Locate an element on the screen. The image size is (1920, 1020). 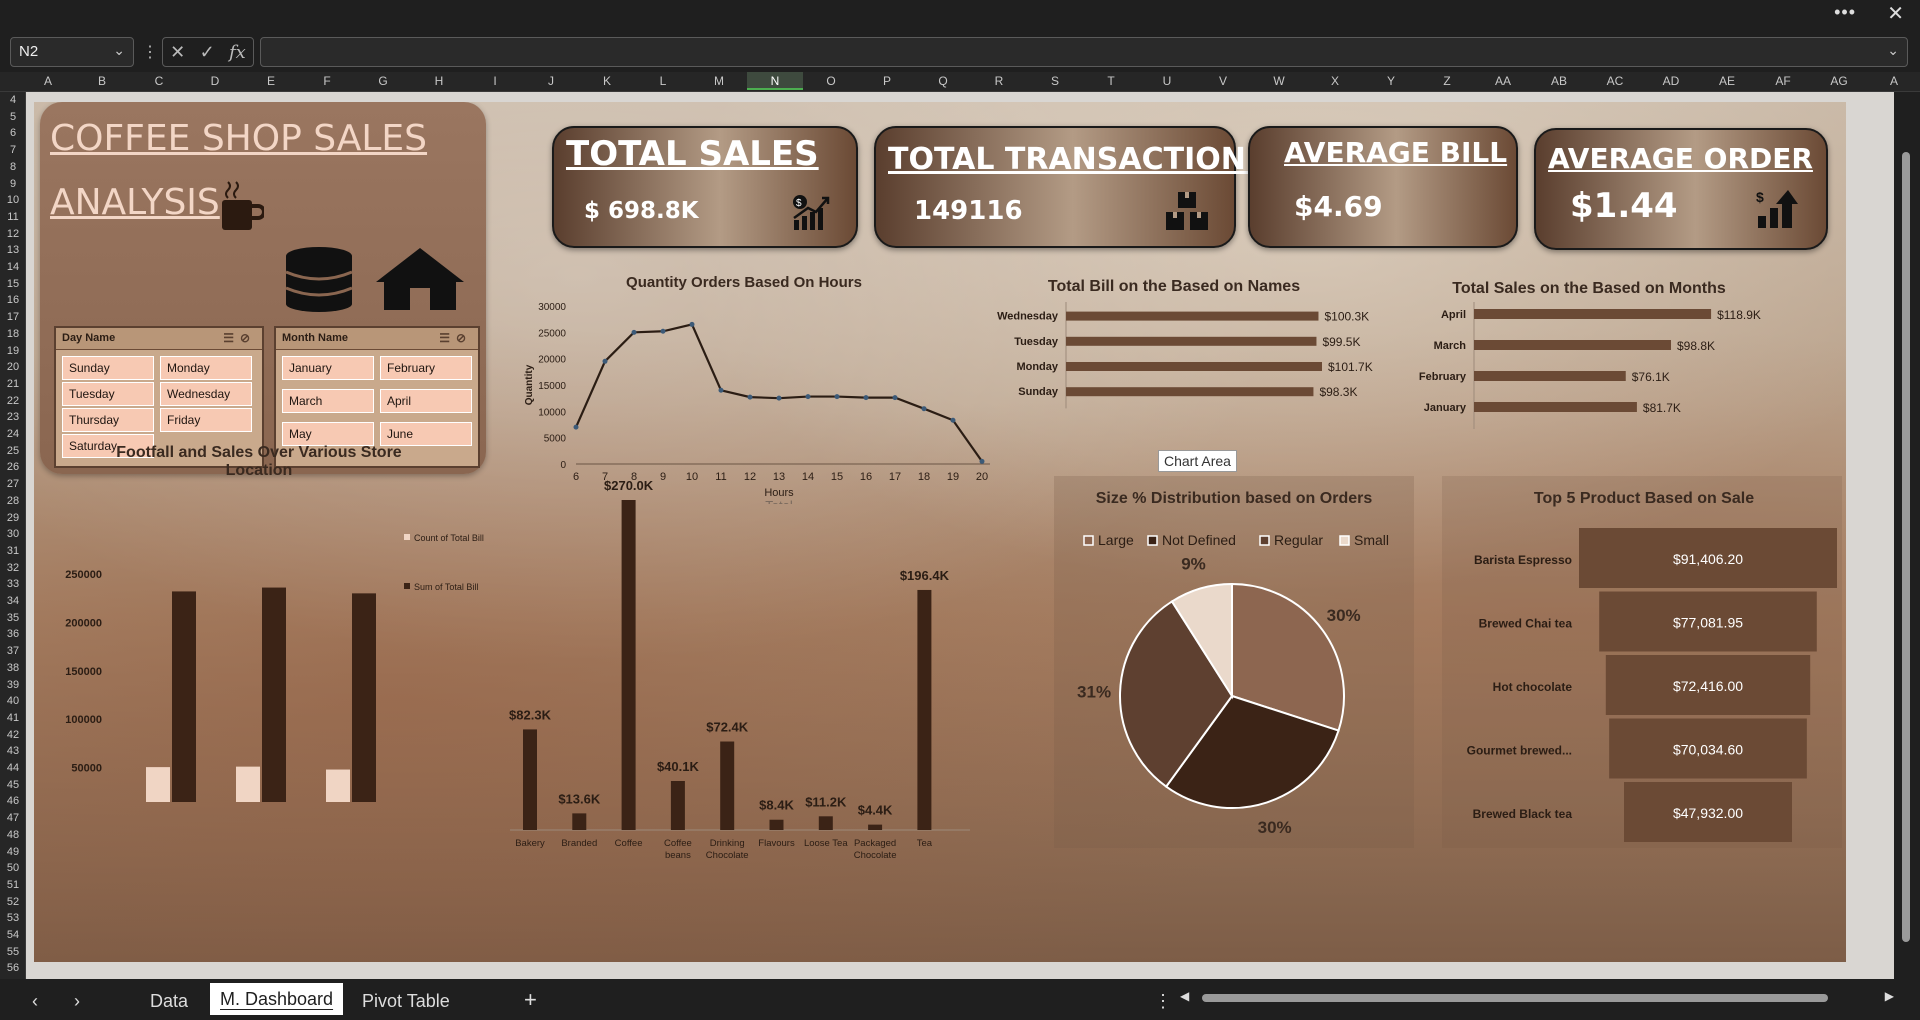
column-header: AA is located at coordinates (1502, 81).